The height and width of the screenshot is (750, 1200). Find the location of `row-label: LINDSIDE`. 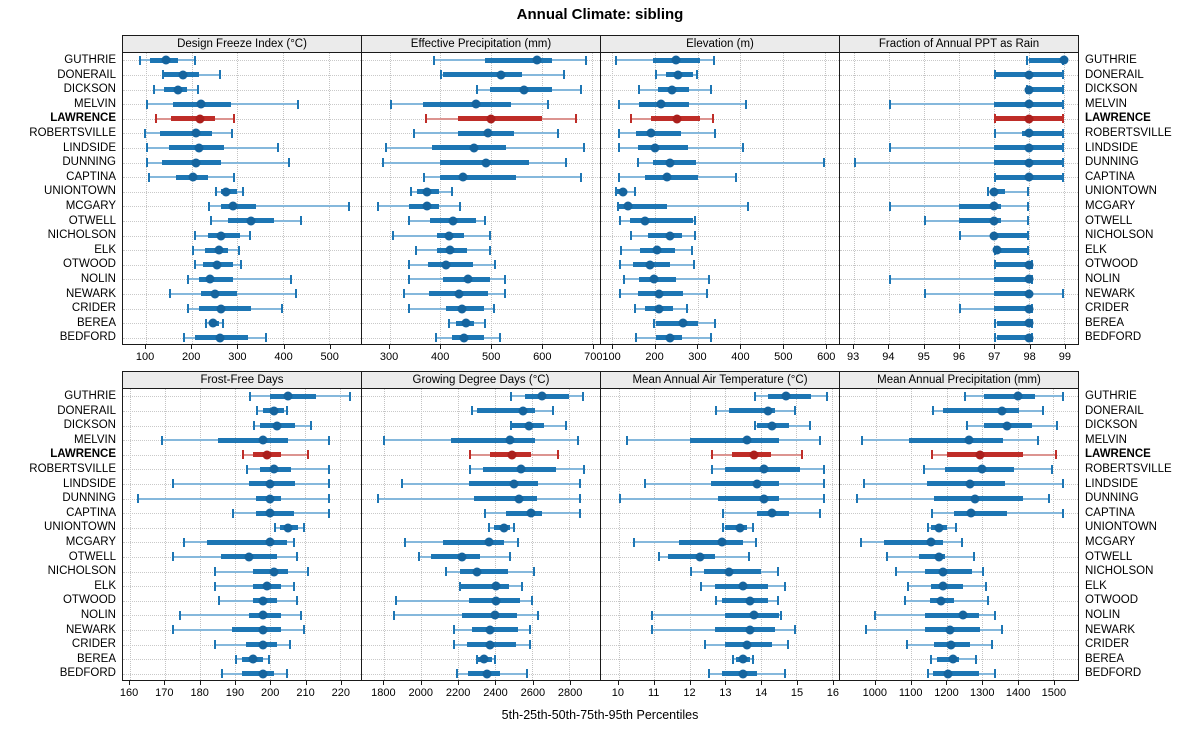

row-label: LINDSIDE is located at coordinates (89, 147).